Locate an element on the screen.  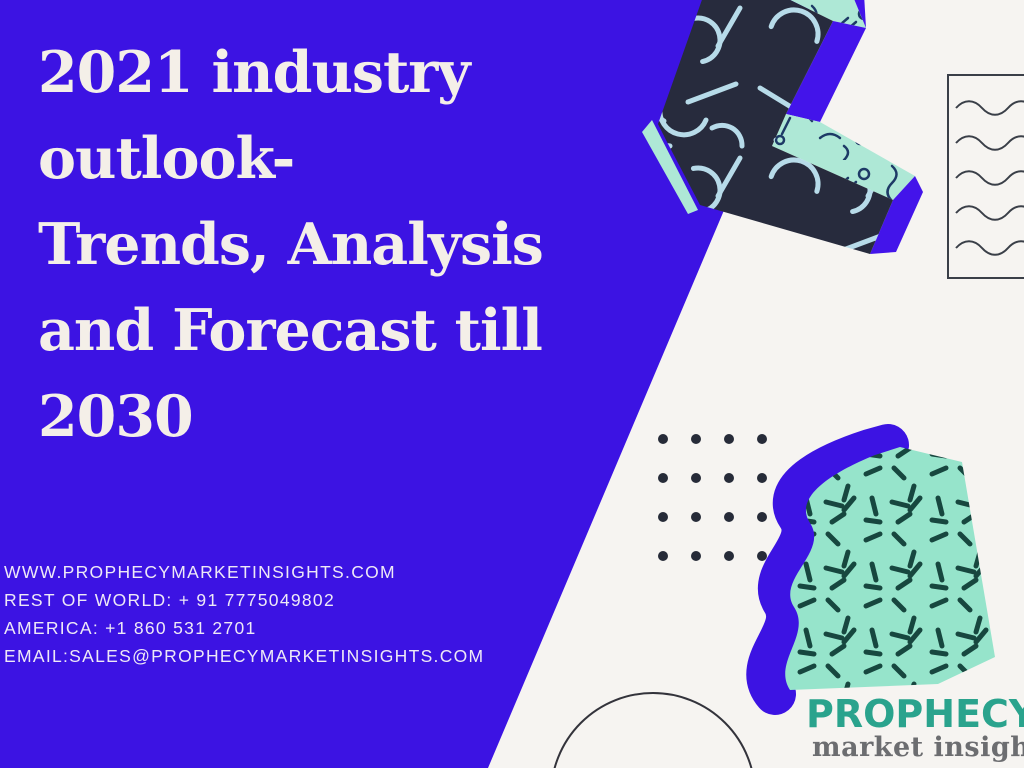
blob-teal-body is located at coordinates (890, 568).